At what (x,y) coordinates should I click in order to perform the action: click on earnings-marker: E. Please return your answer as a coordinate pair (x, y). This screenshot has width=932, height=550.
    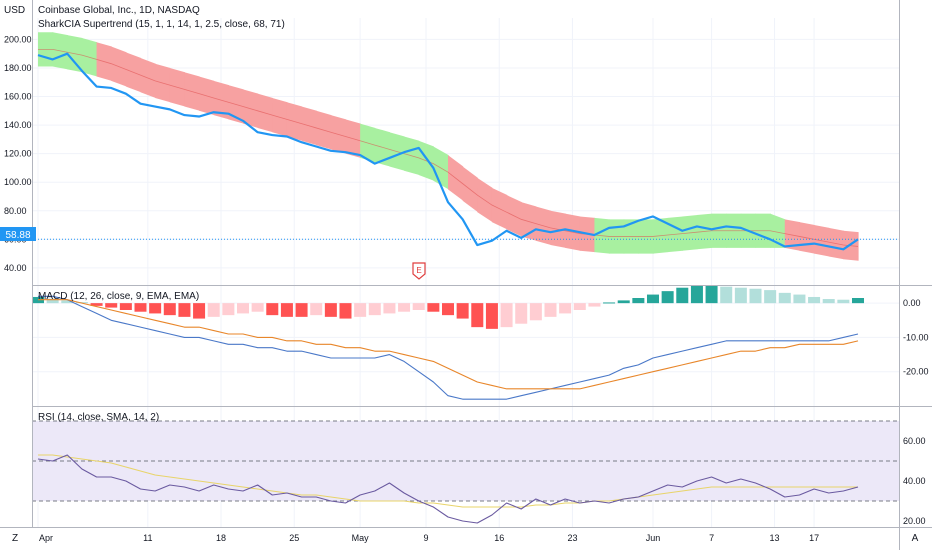
    Looking at the image, I should click on (419, 271).